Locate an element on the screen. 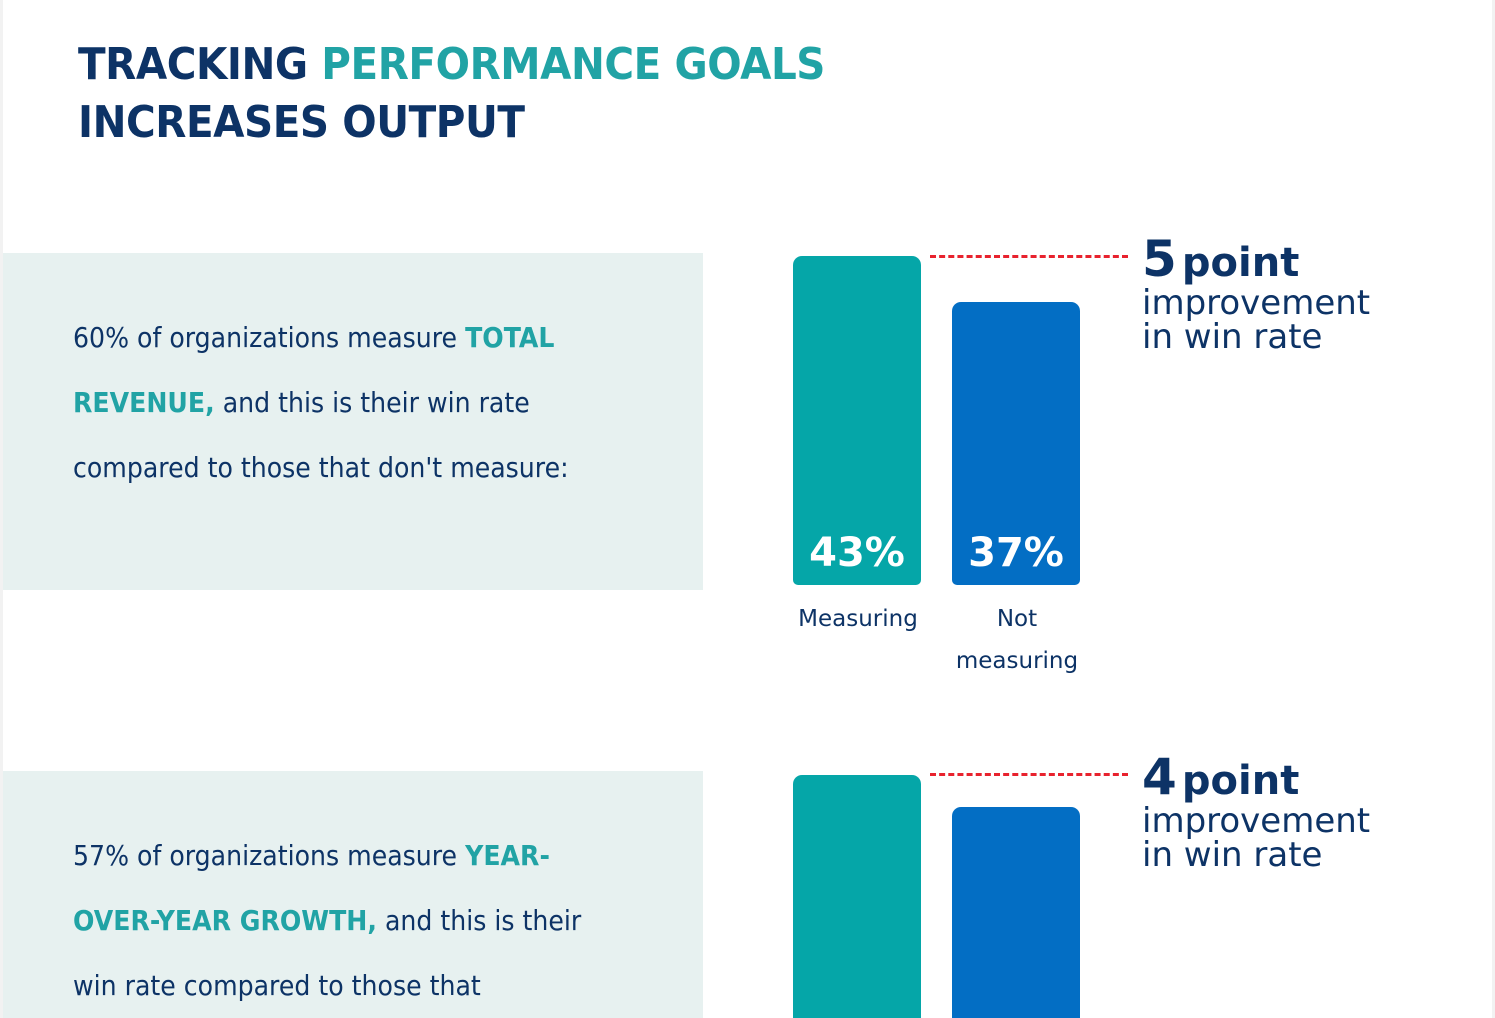 This screenshot has height=1018, width=1495. bar-measuring is located at coordinates (857, 896).